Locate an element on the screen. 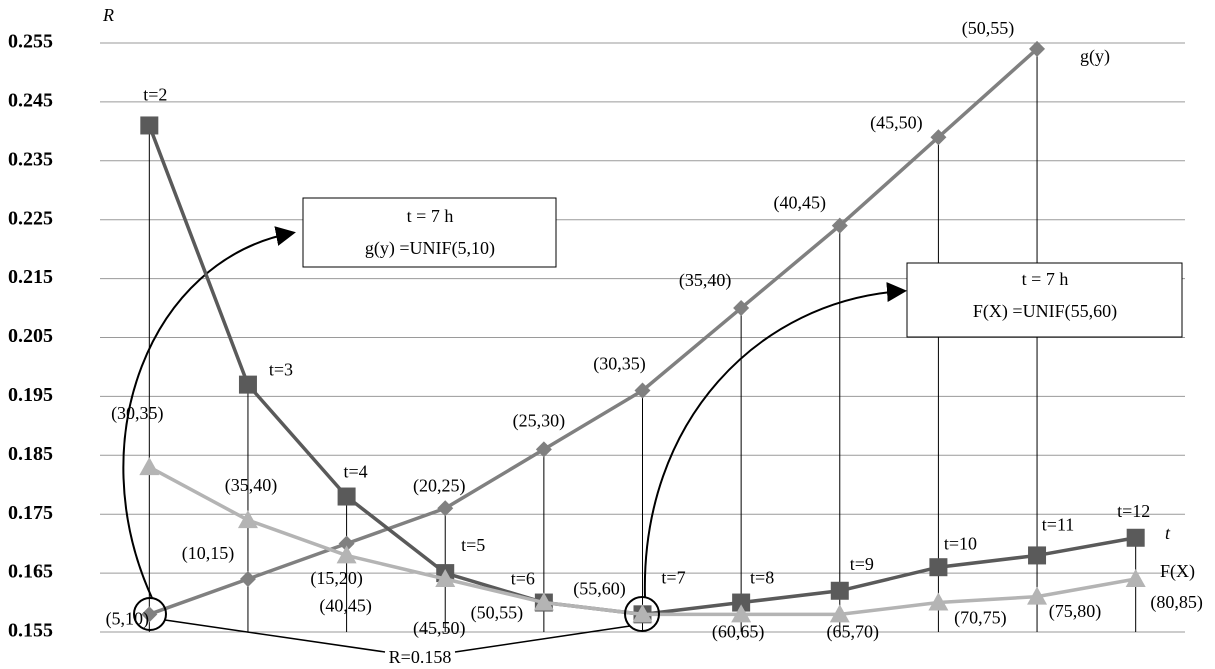 This screenshot has height=669, width=1215. point-label: (10,15) is located at coordinates (208, 553).